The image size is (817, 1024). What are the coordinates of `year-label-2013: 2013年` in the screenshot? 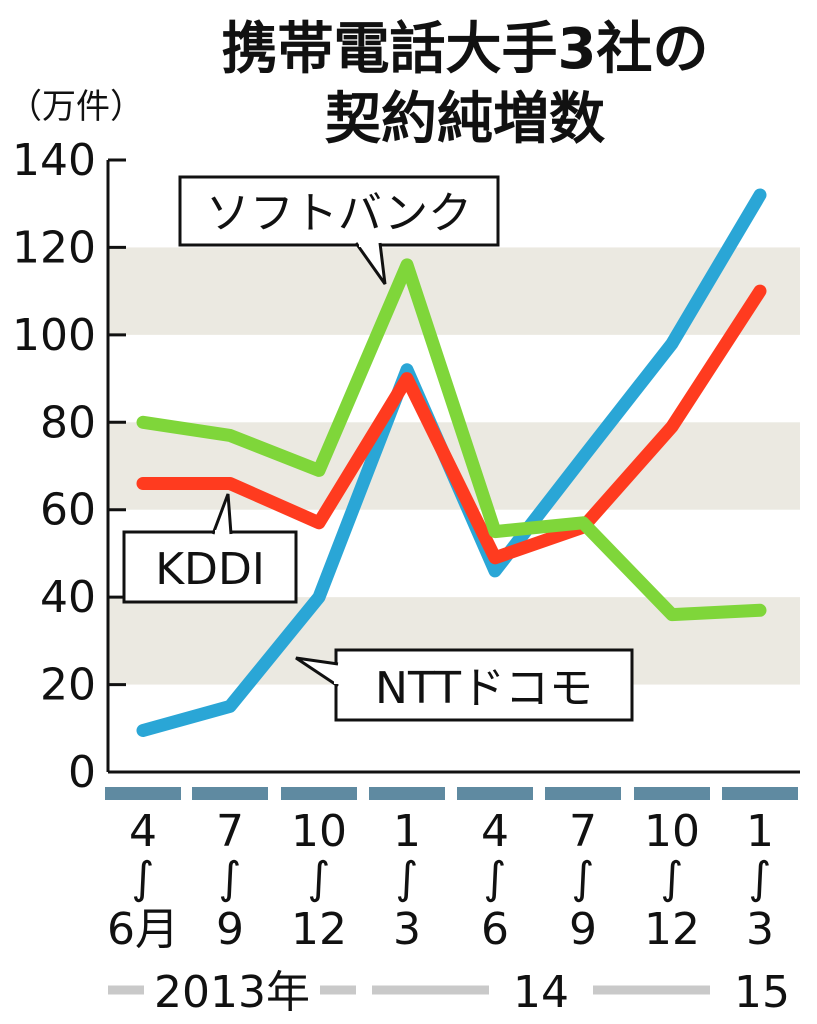 It's located at (232, 992).